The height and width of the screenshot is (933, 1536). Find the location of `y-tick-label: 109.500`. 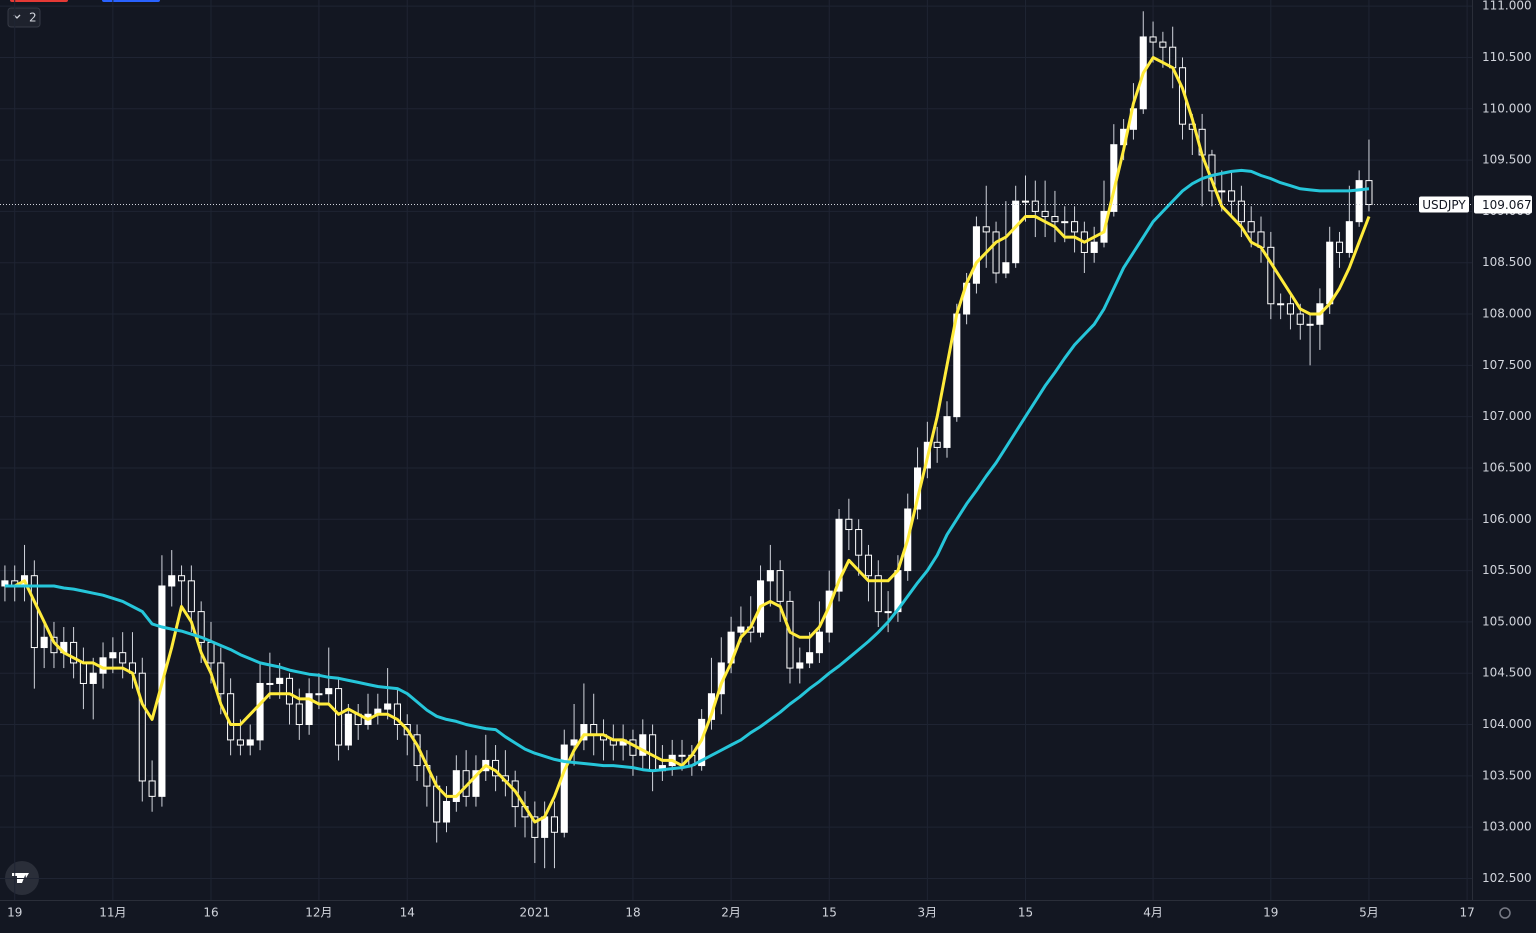

y-tick-label: 109.500 is located at coordinates (1507, 160).